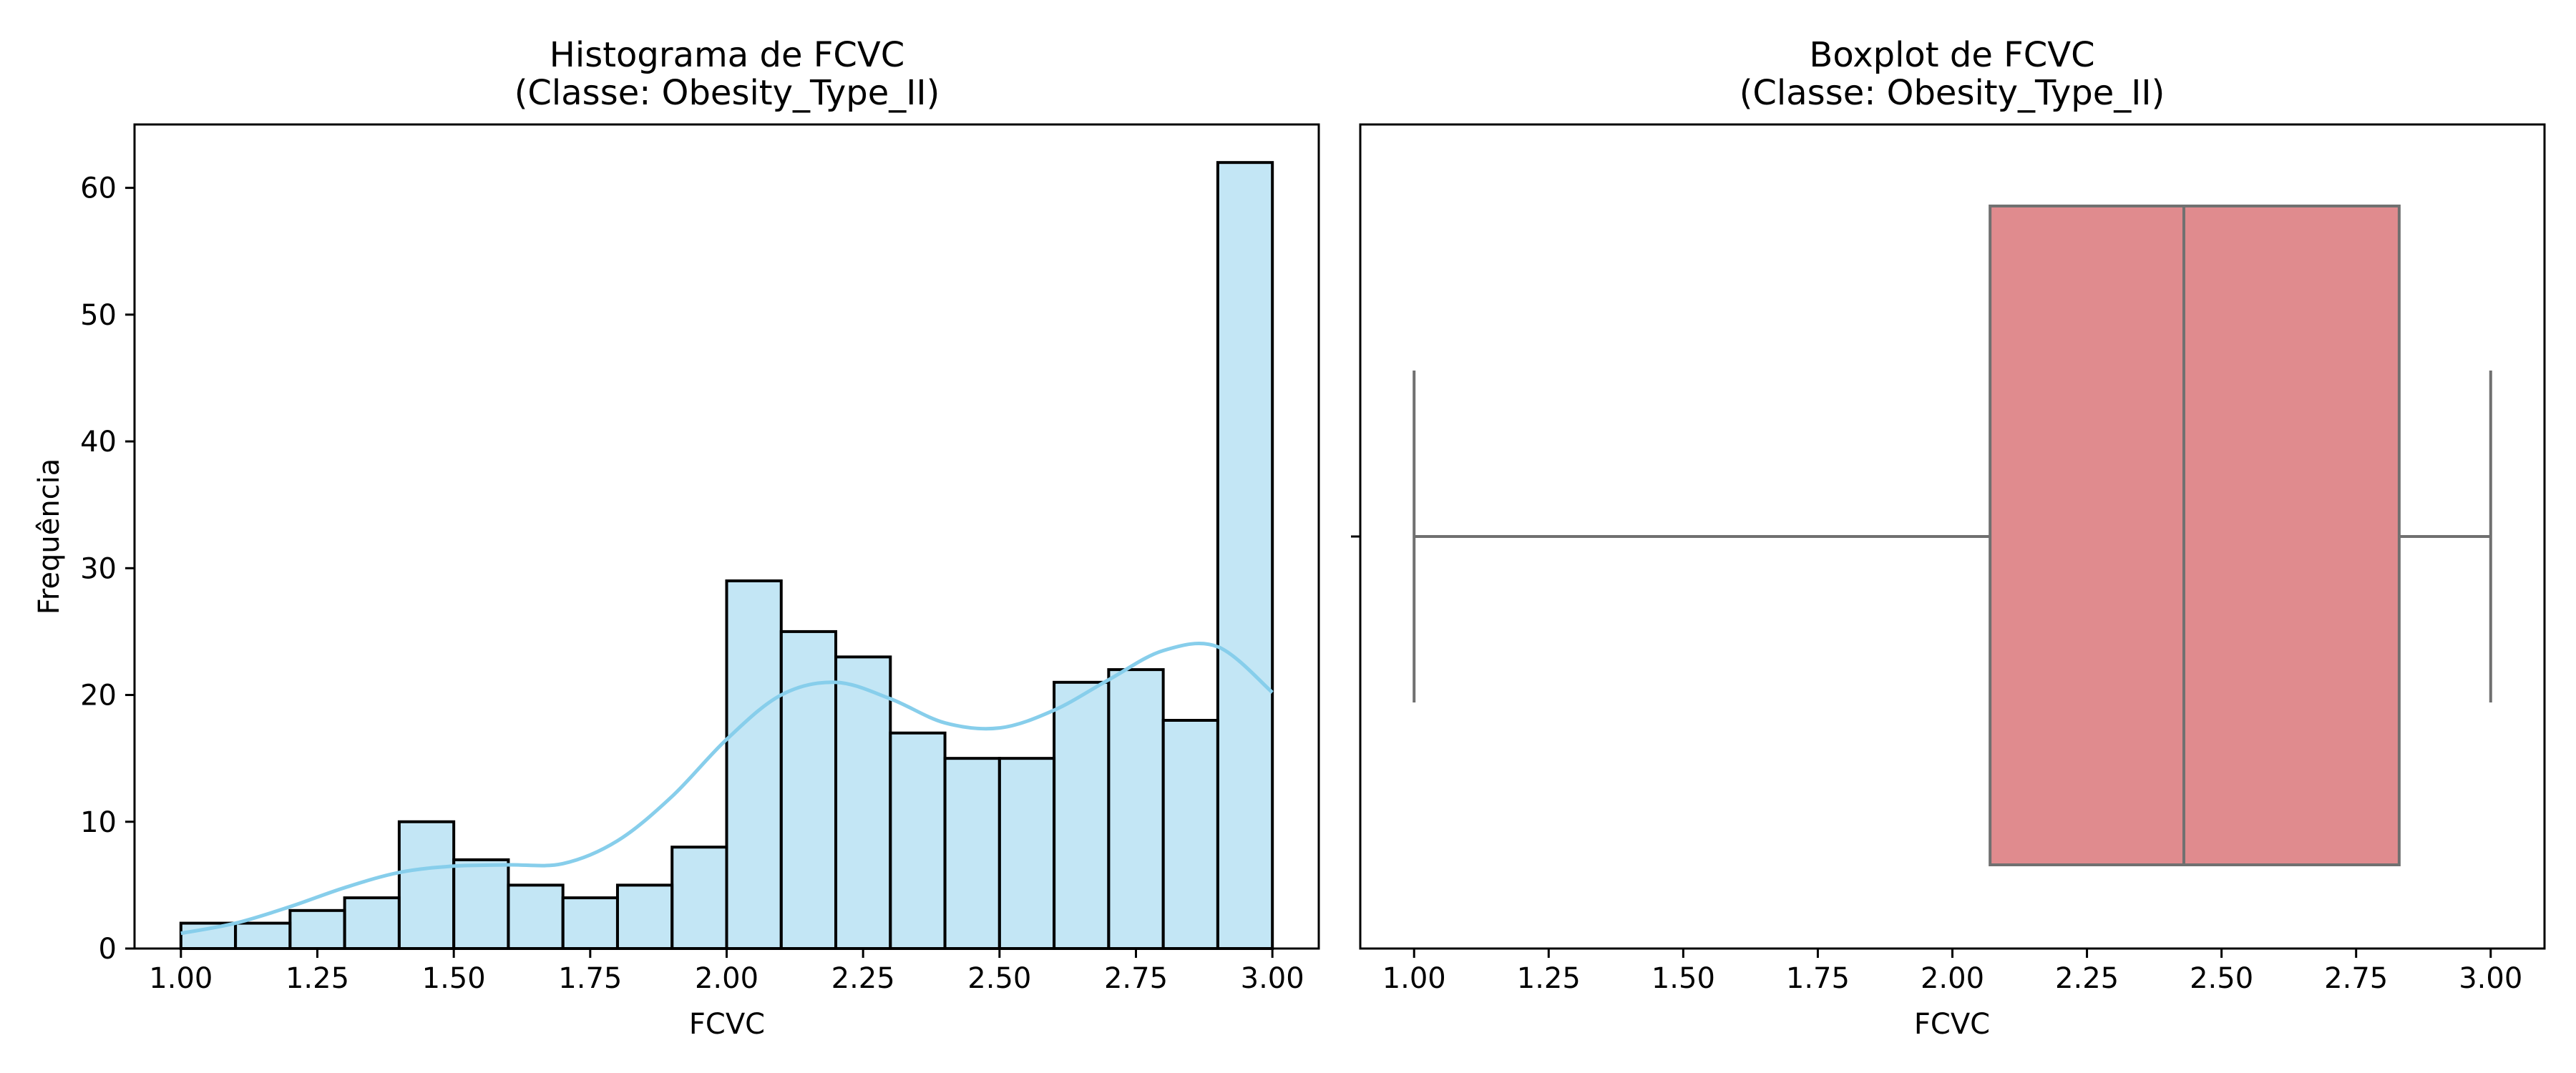 Image resolution: width=2576 pixels, height=1073 pixels. What do you see at coordinates (863, 979) in the screenshot?
I see `histogram-x-tick-label: 2.25` at bounding box center [863, 979].